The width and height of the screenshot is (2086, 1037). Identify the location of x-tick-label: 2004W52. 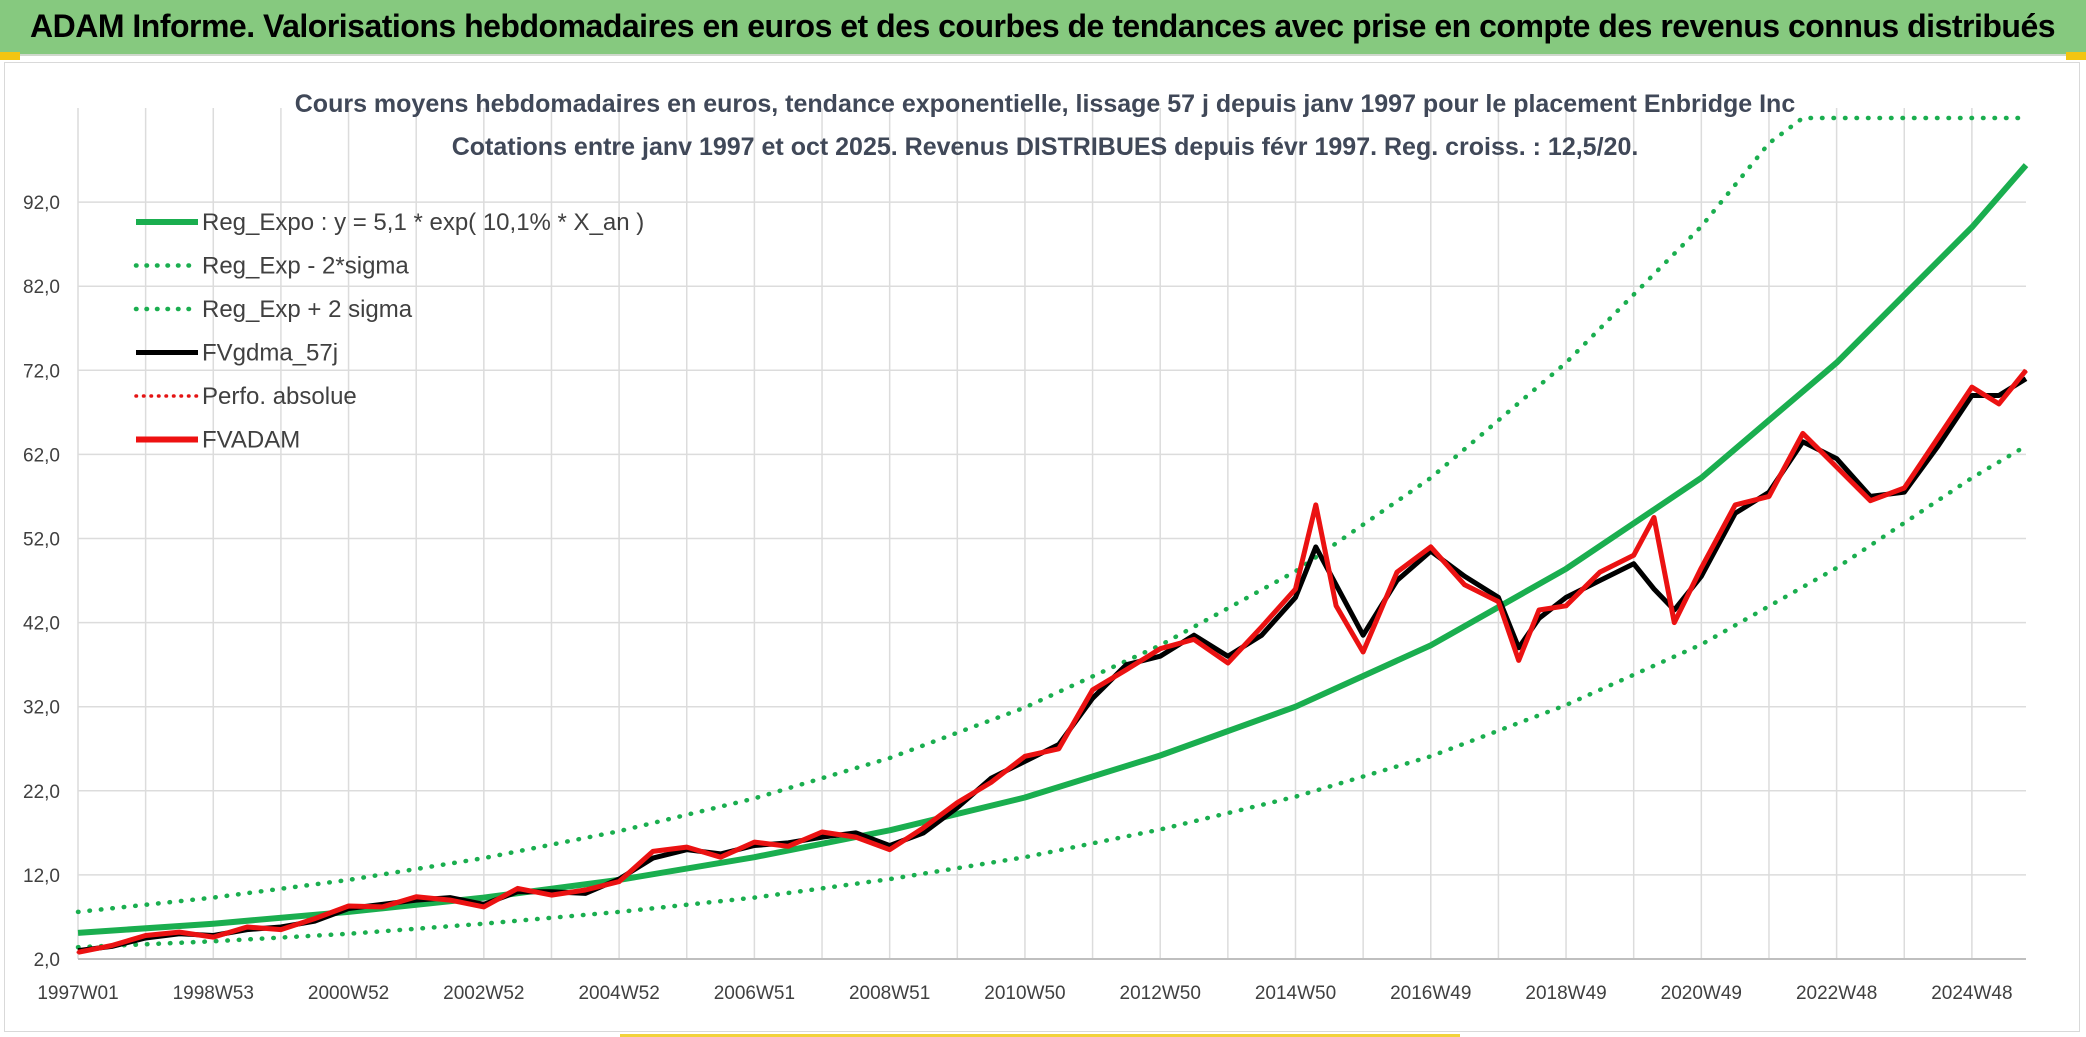
(618, 993).